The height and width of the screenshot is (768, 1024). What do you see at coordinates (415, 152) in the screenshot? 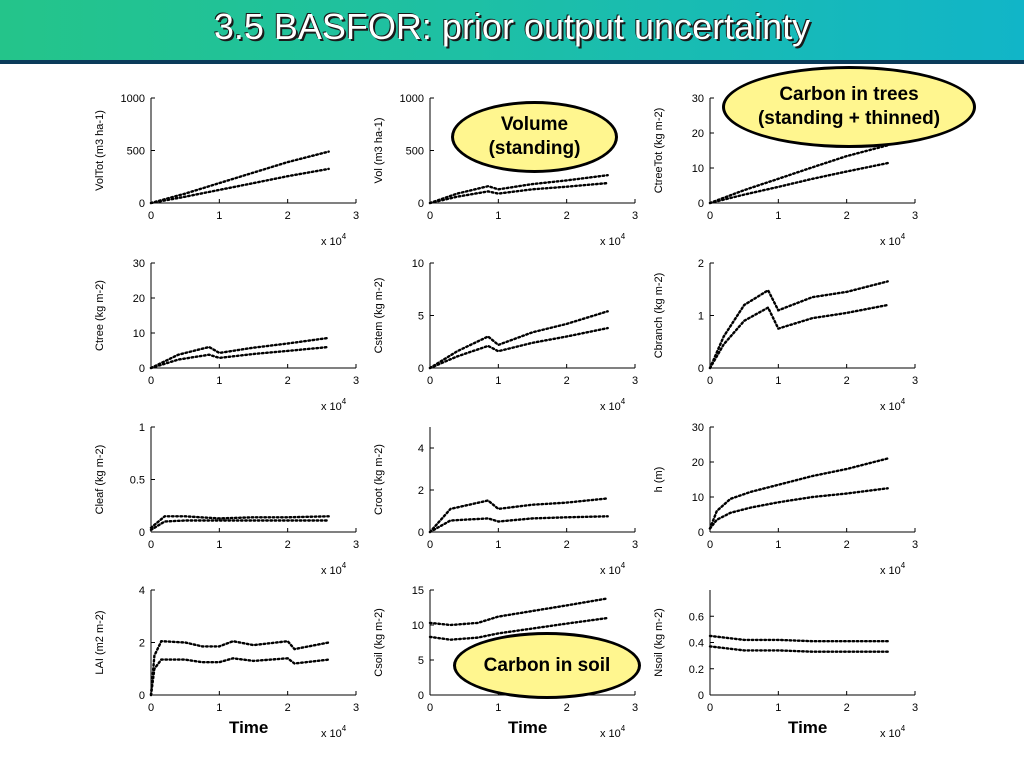
I see `y-tick-label: 500` at bounding box center [415, 152].